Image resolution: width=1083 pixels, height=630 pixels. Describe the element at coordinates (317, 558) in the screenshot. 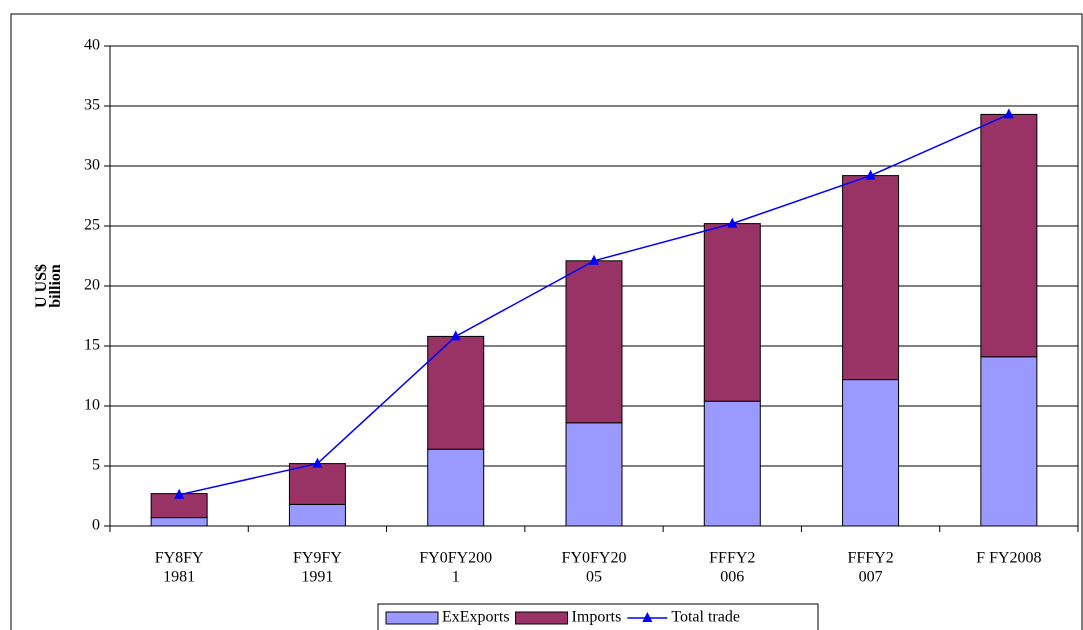

I see `x-tick-label: FY9FY` at that location.